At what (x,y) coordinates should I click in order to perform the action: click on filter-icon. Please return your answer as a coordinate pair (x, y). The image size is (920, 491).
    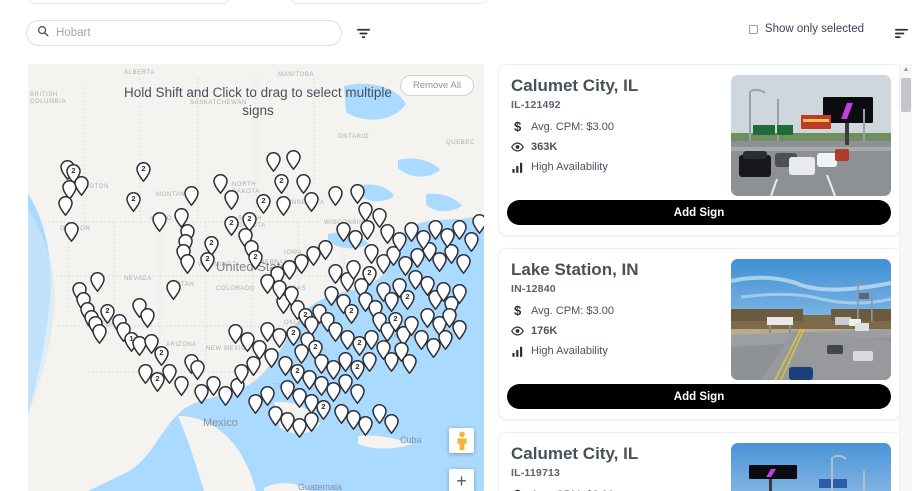
    Looking at the image, I should click on (363, 33).